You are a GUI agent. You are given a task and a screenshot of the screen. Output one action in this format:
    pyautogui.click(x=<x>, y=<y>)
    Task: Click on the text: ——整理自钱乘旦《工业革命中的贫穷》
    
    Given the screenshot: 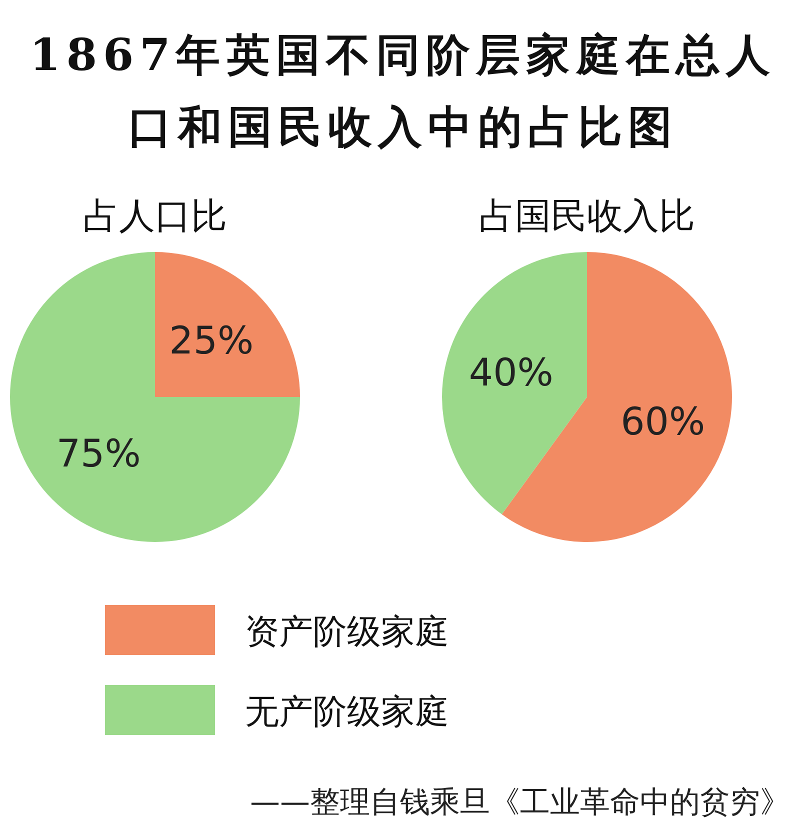 What is the action you would take?
    pyautogui.click(x=520, y=802)
    